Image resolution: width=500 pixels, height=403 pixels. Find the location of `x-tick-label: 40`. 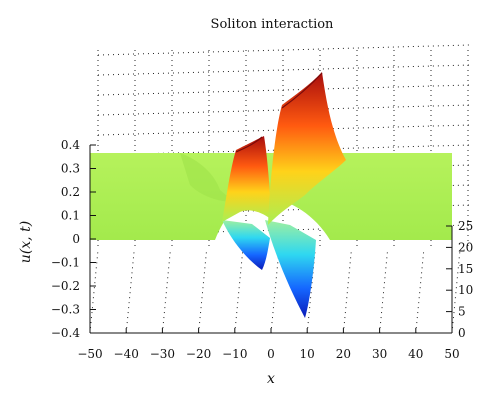

x-tick-label: 40 is located at coordinates (415, 354).